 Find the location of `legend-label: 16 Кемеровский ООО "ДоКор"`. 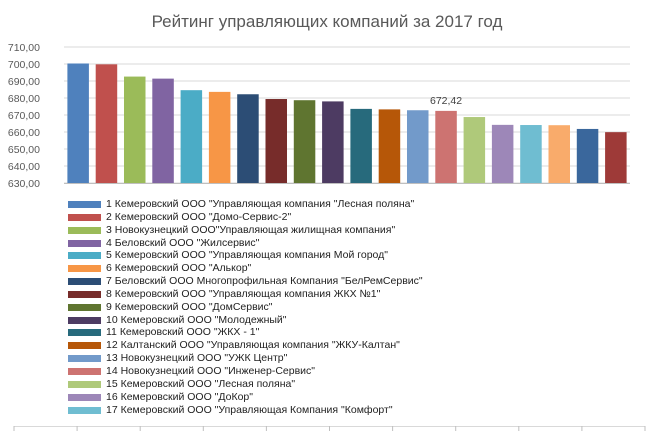

legend-label: 16 Кемеровский ООО "ДоКор" is located at coordinates (179, 396).